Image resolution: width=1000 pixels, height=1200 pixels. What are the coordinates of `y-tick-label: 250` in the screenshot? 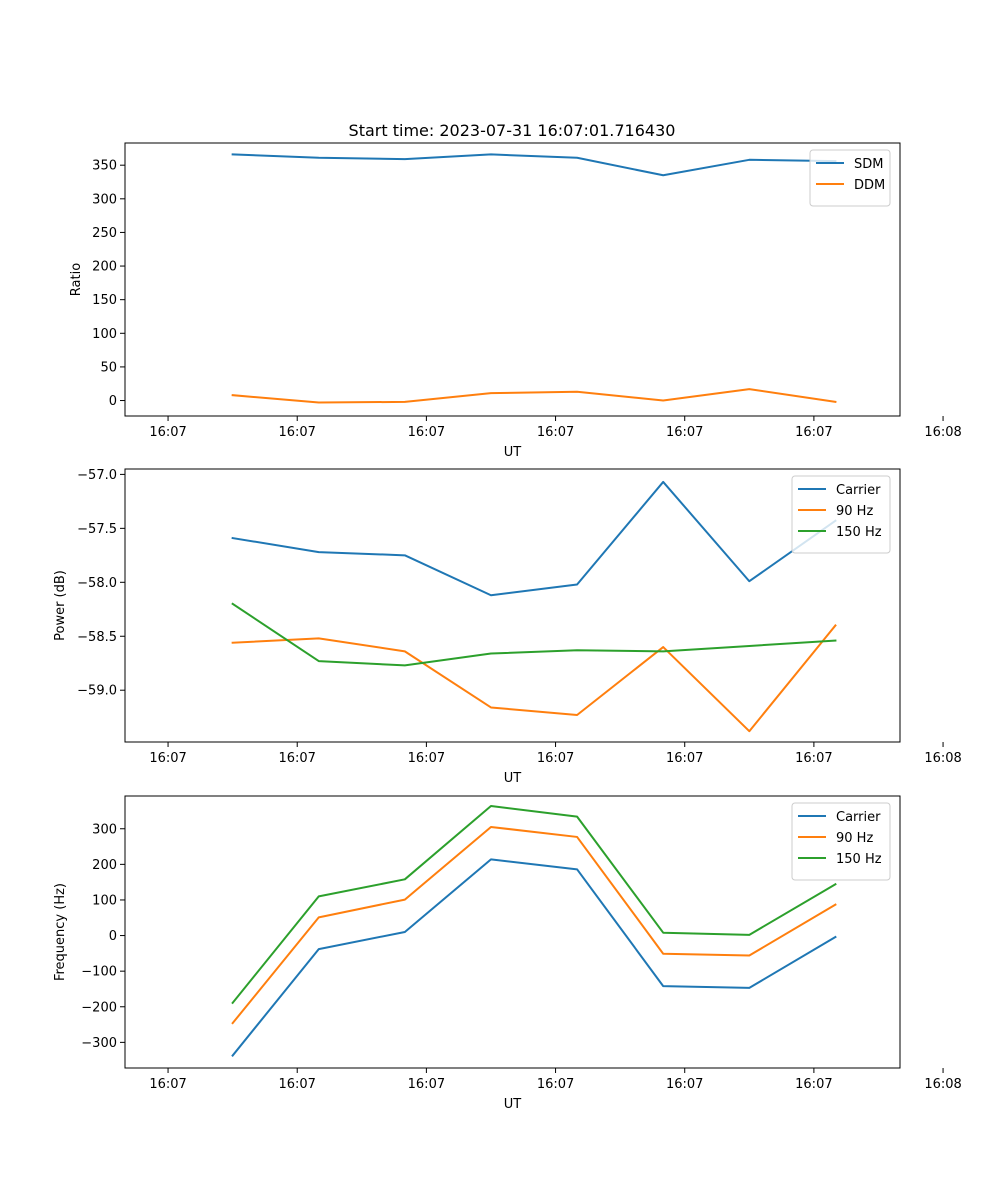 It's located at (104, 233).